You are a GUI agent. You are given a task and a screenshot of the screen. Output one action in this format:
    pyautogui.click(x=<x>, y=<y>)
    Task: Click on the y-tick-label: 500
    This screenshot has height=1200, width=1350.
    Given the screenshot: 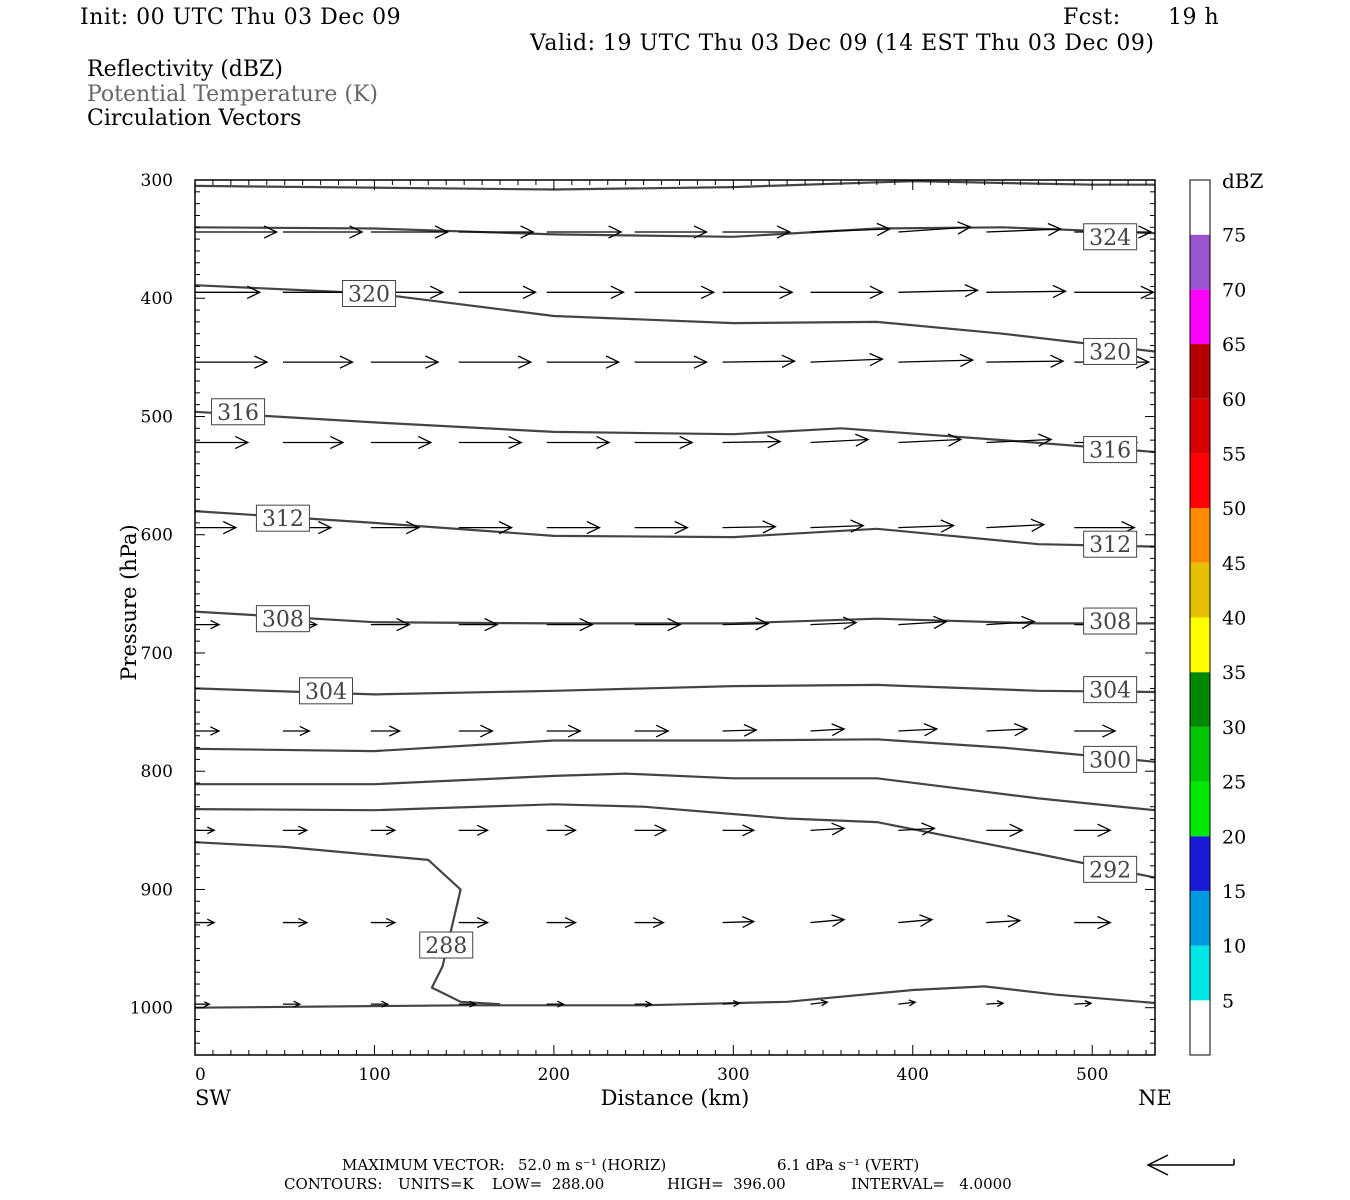 What is the action you would take?
    pyautogui.click(x=157, y=417)
    